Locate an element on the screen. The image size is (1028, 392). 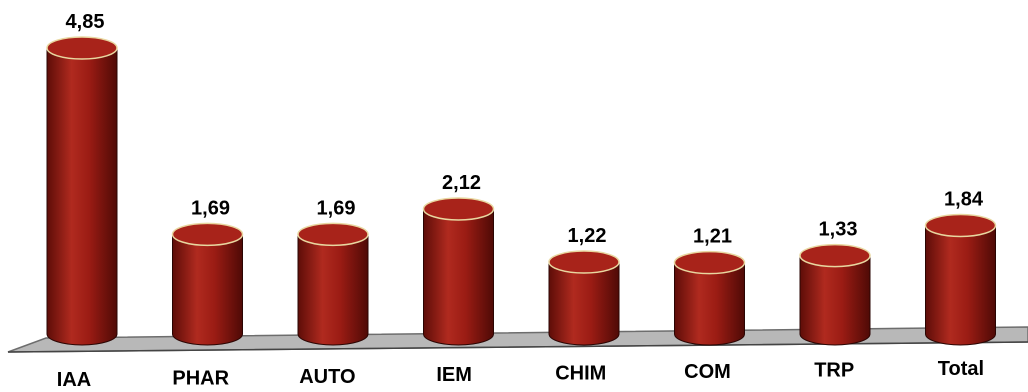
category-label: TRP is located at coordinates (834, 370).